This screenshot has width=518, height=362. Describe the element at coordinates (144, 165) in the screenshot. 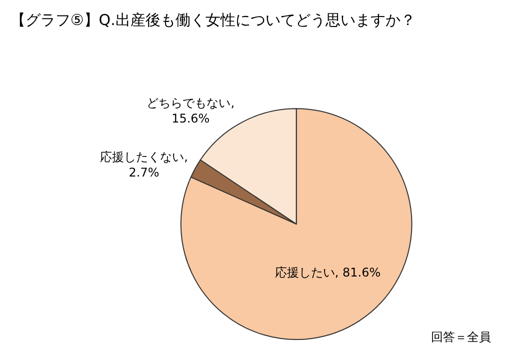

I see `slice-label: 応援したくない, 2.7%` at that location.